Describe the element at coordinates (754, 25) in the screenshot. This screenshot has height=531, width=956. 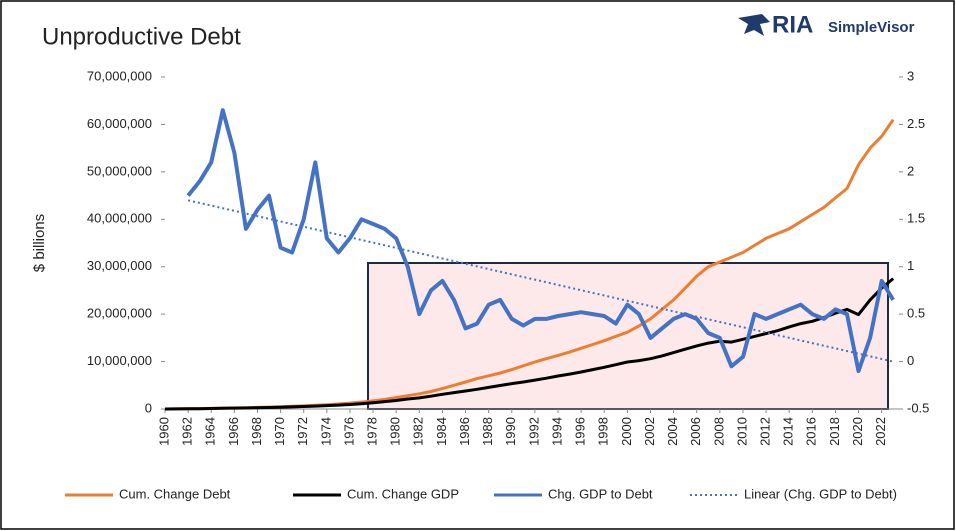
I see `logo-icon` at that location.